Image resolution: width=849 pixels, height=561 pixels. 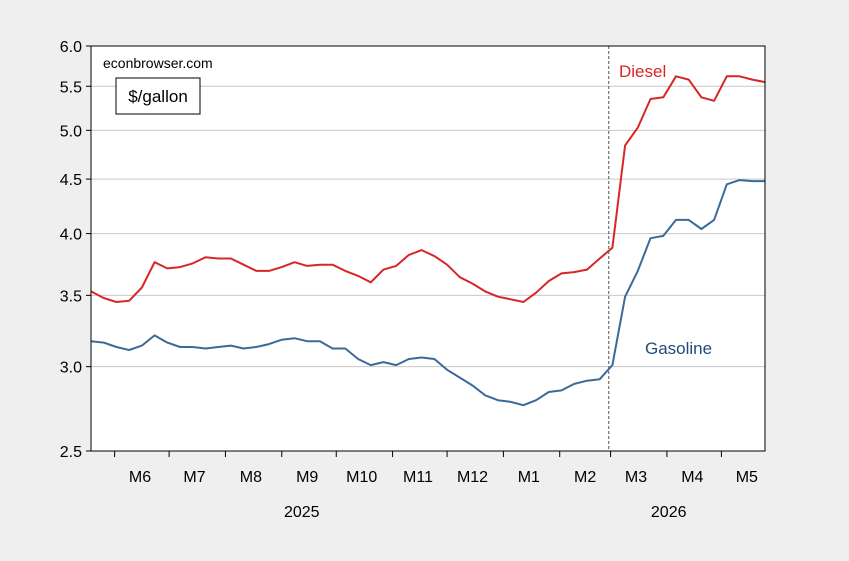 I want to click on x-tick-label: M6, so click(x=140, y=477).